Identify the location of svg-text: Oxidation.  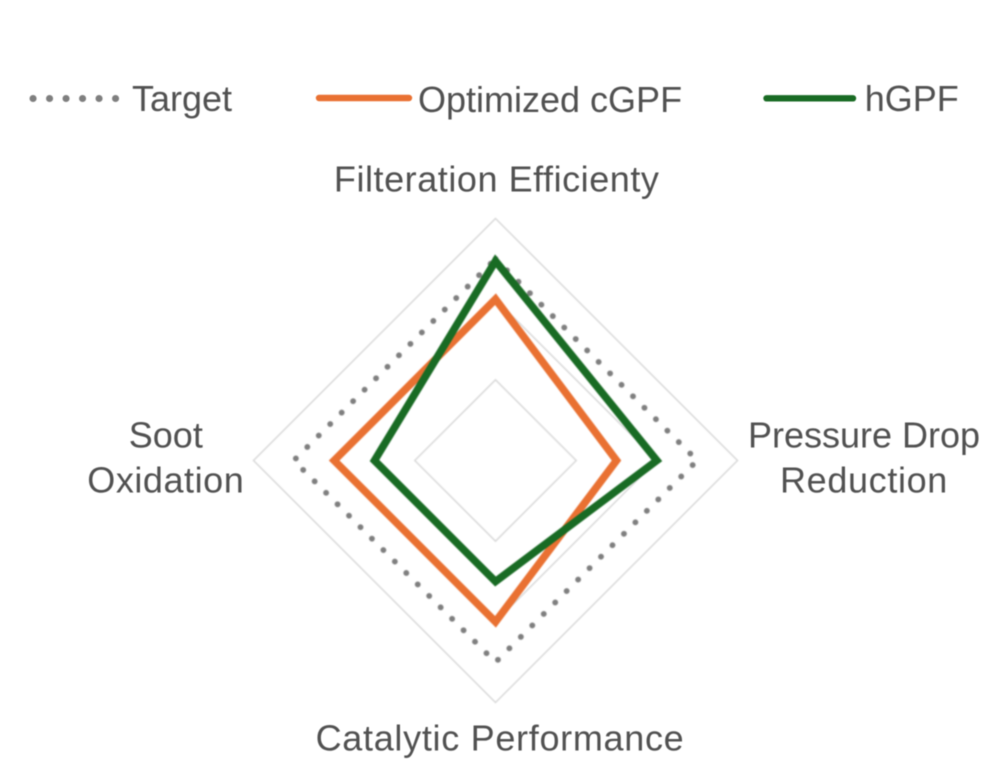
(165, 479).